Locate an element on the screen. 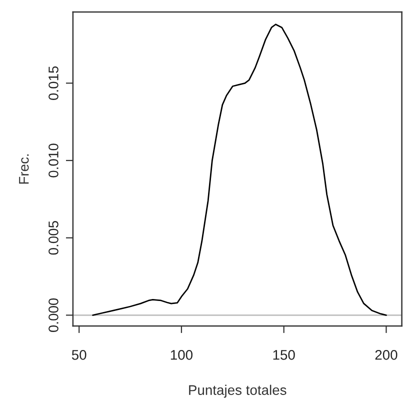 The image size is (403, 400). y-tick-label: 0.000 is located at coordinates (53, 315).